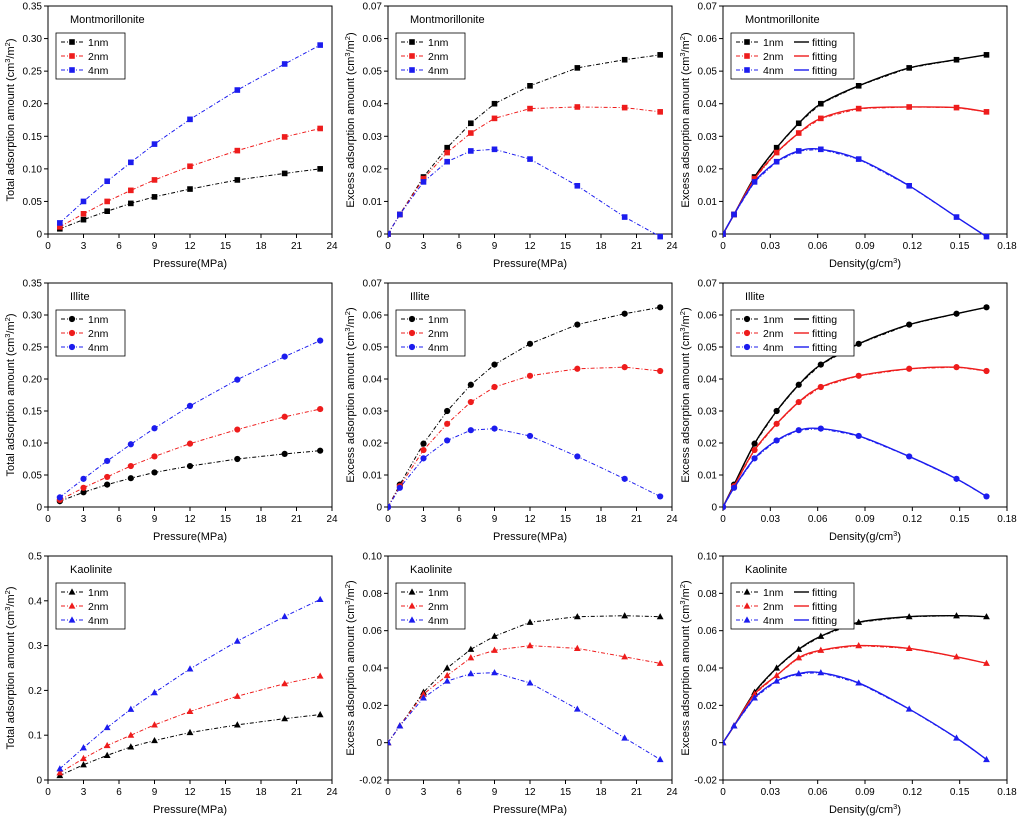 Image resolution: width=1017 pixels, height=823 pixels. Describe the element at coordinates (373, 316) in the screenshot. I see `y-tick-label: 0.06` at that location.